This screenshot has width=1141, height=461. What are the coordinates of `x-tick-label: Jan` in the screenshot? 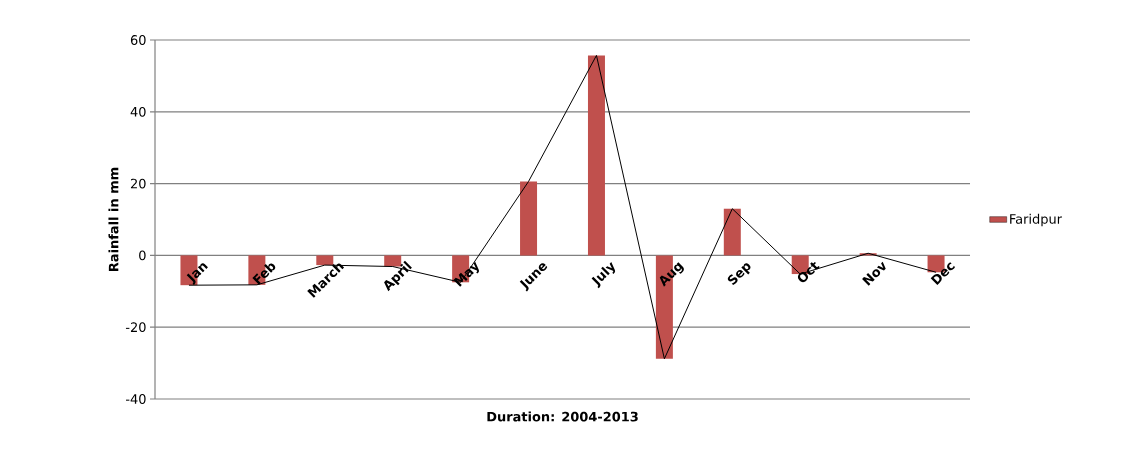 It's located at (197, 274).